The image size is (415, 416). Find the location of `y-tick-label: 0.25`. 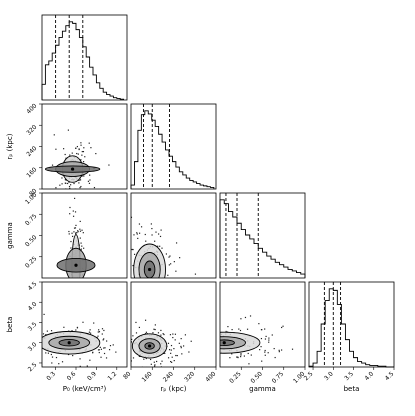

y-tick-label: 0.25 is located at coordinates (31, 262).